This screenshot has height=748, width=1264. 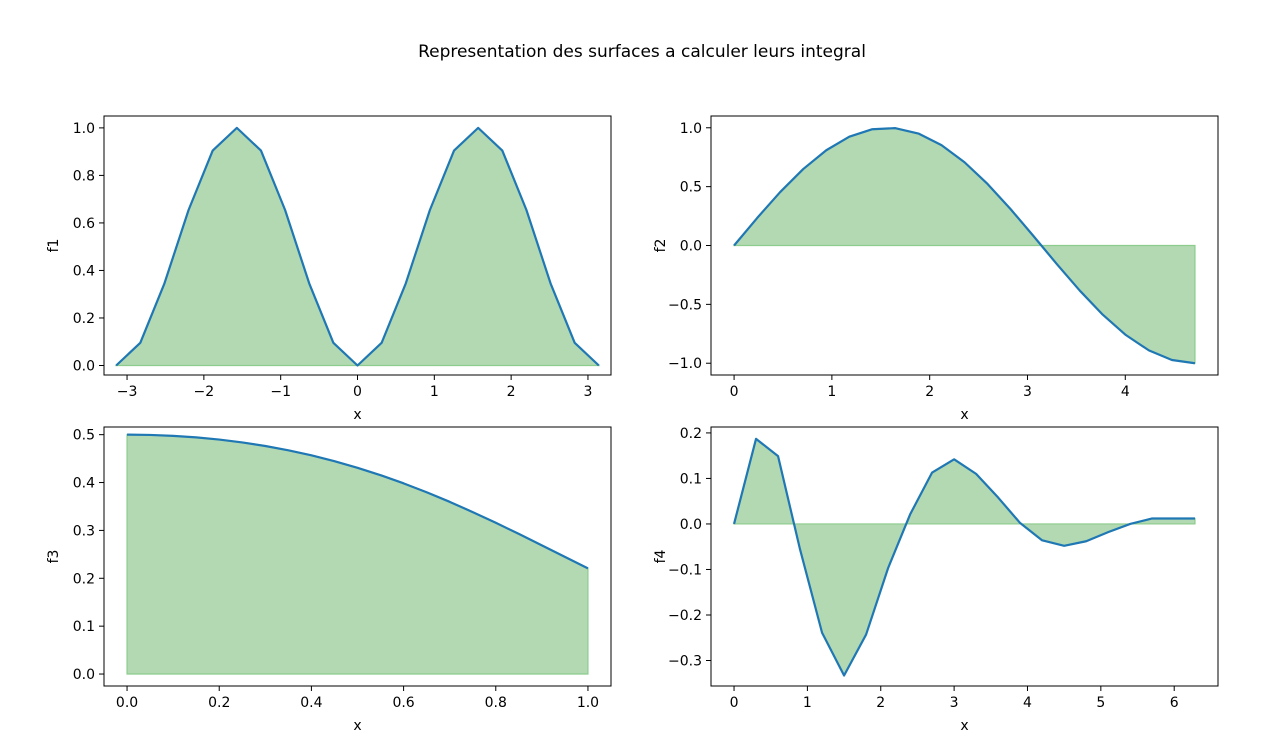 I want to click on y-tick-label: −0.3, so click(x=685, y=662).